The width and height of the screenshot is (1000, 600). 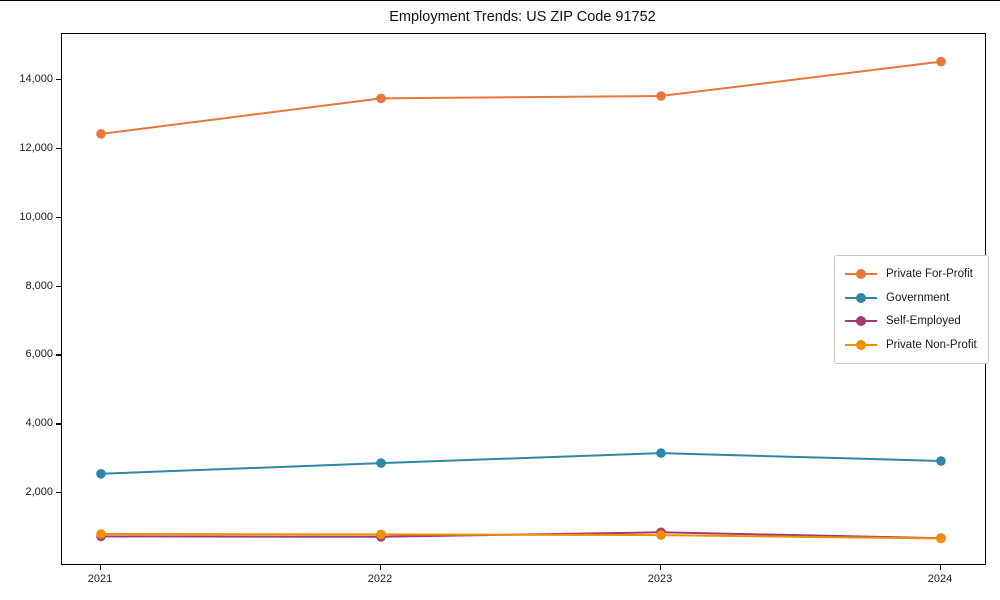 What do you see at coordinates (940, 567) in the screenshot?
I see `x-tick-mark-2024` at bounding box center [940, 567].